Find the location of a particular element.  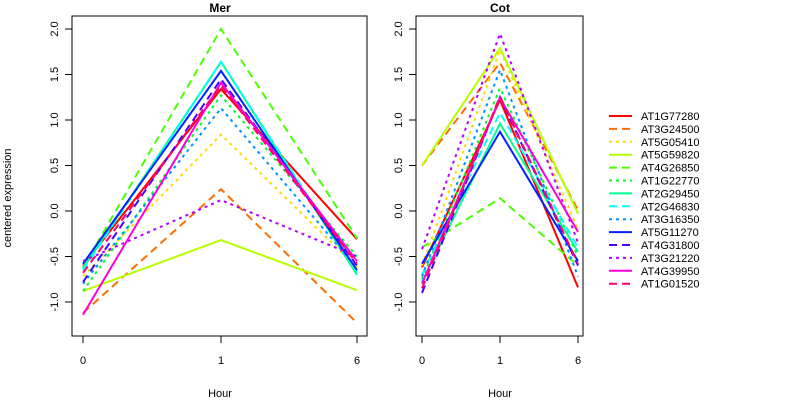

legend-label: AT3G24500 is located at coordinates (670, 130).